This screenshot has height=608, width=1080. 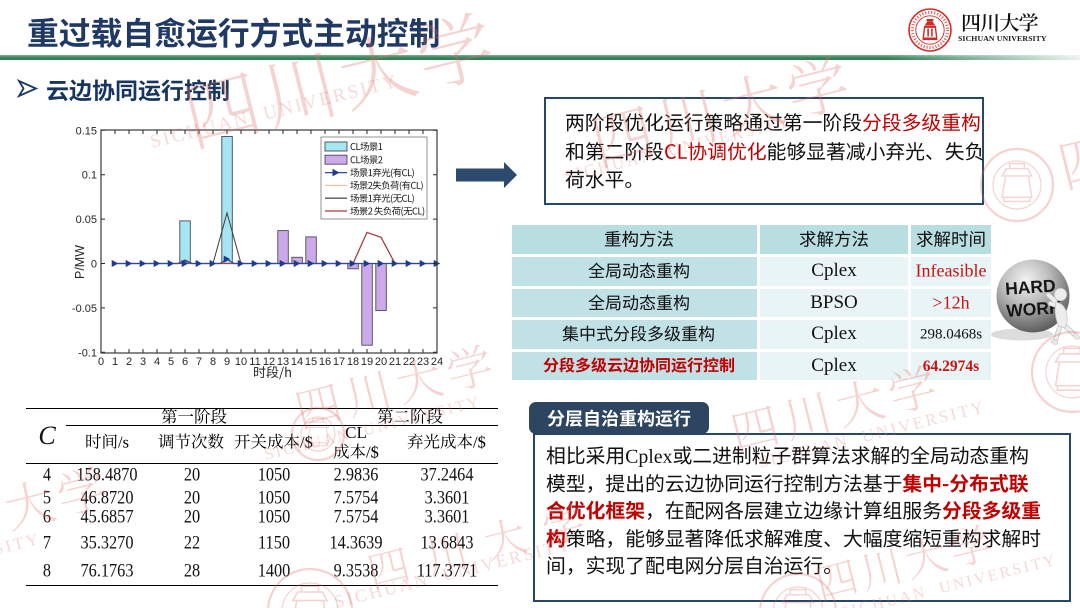 I want to click on svg-text: 22, so click(x=409, y=362).